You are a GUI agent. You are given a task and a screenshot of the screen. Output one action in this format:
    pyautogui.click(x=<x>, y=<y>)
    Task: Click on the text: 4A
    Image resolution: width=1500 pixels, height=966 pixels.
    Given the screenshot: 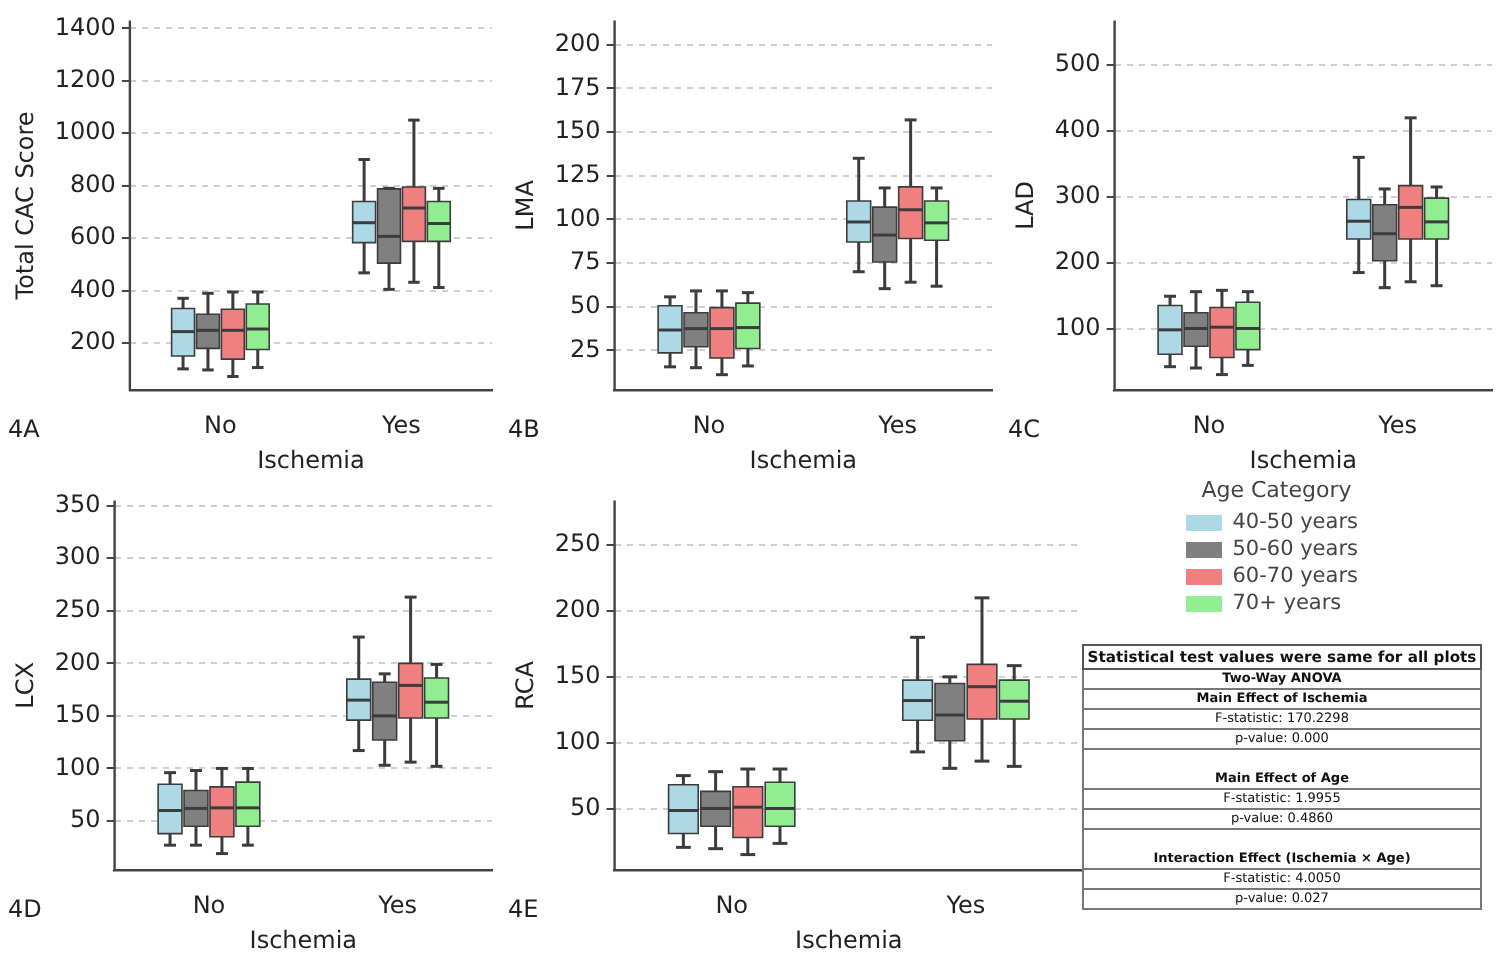 What is the action you would take?
    pyautogui.click(x=25, y=428)
    